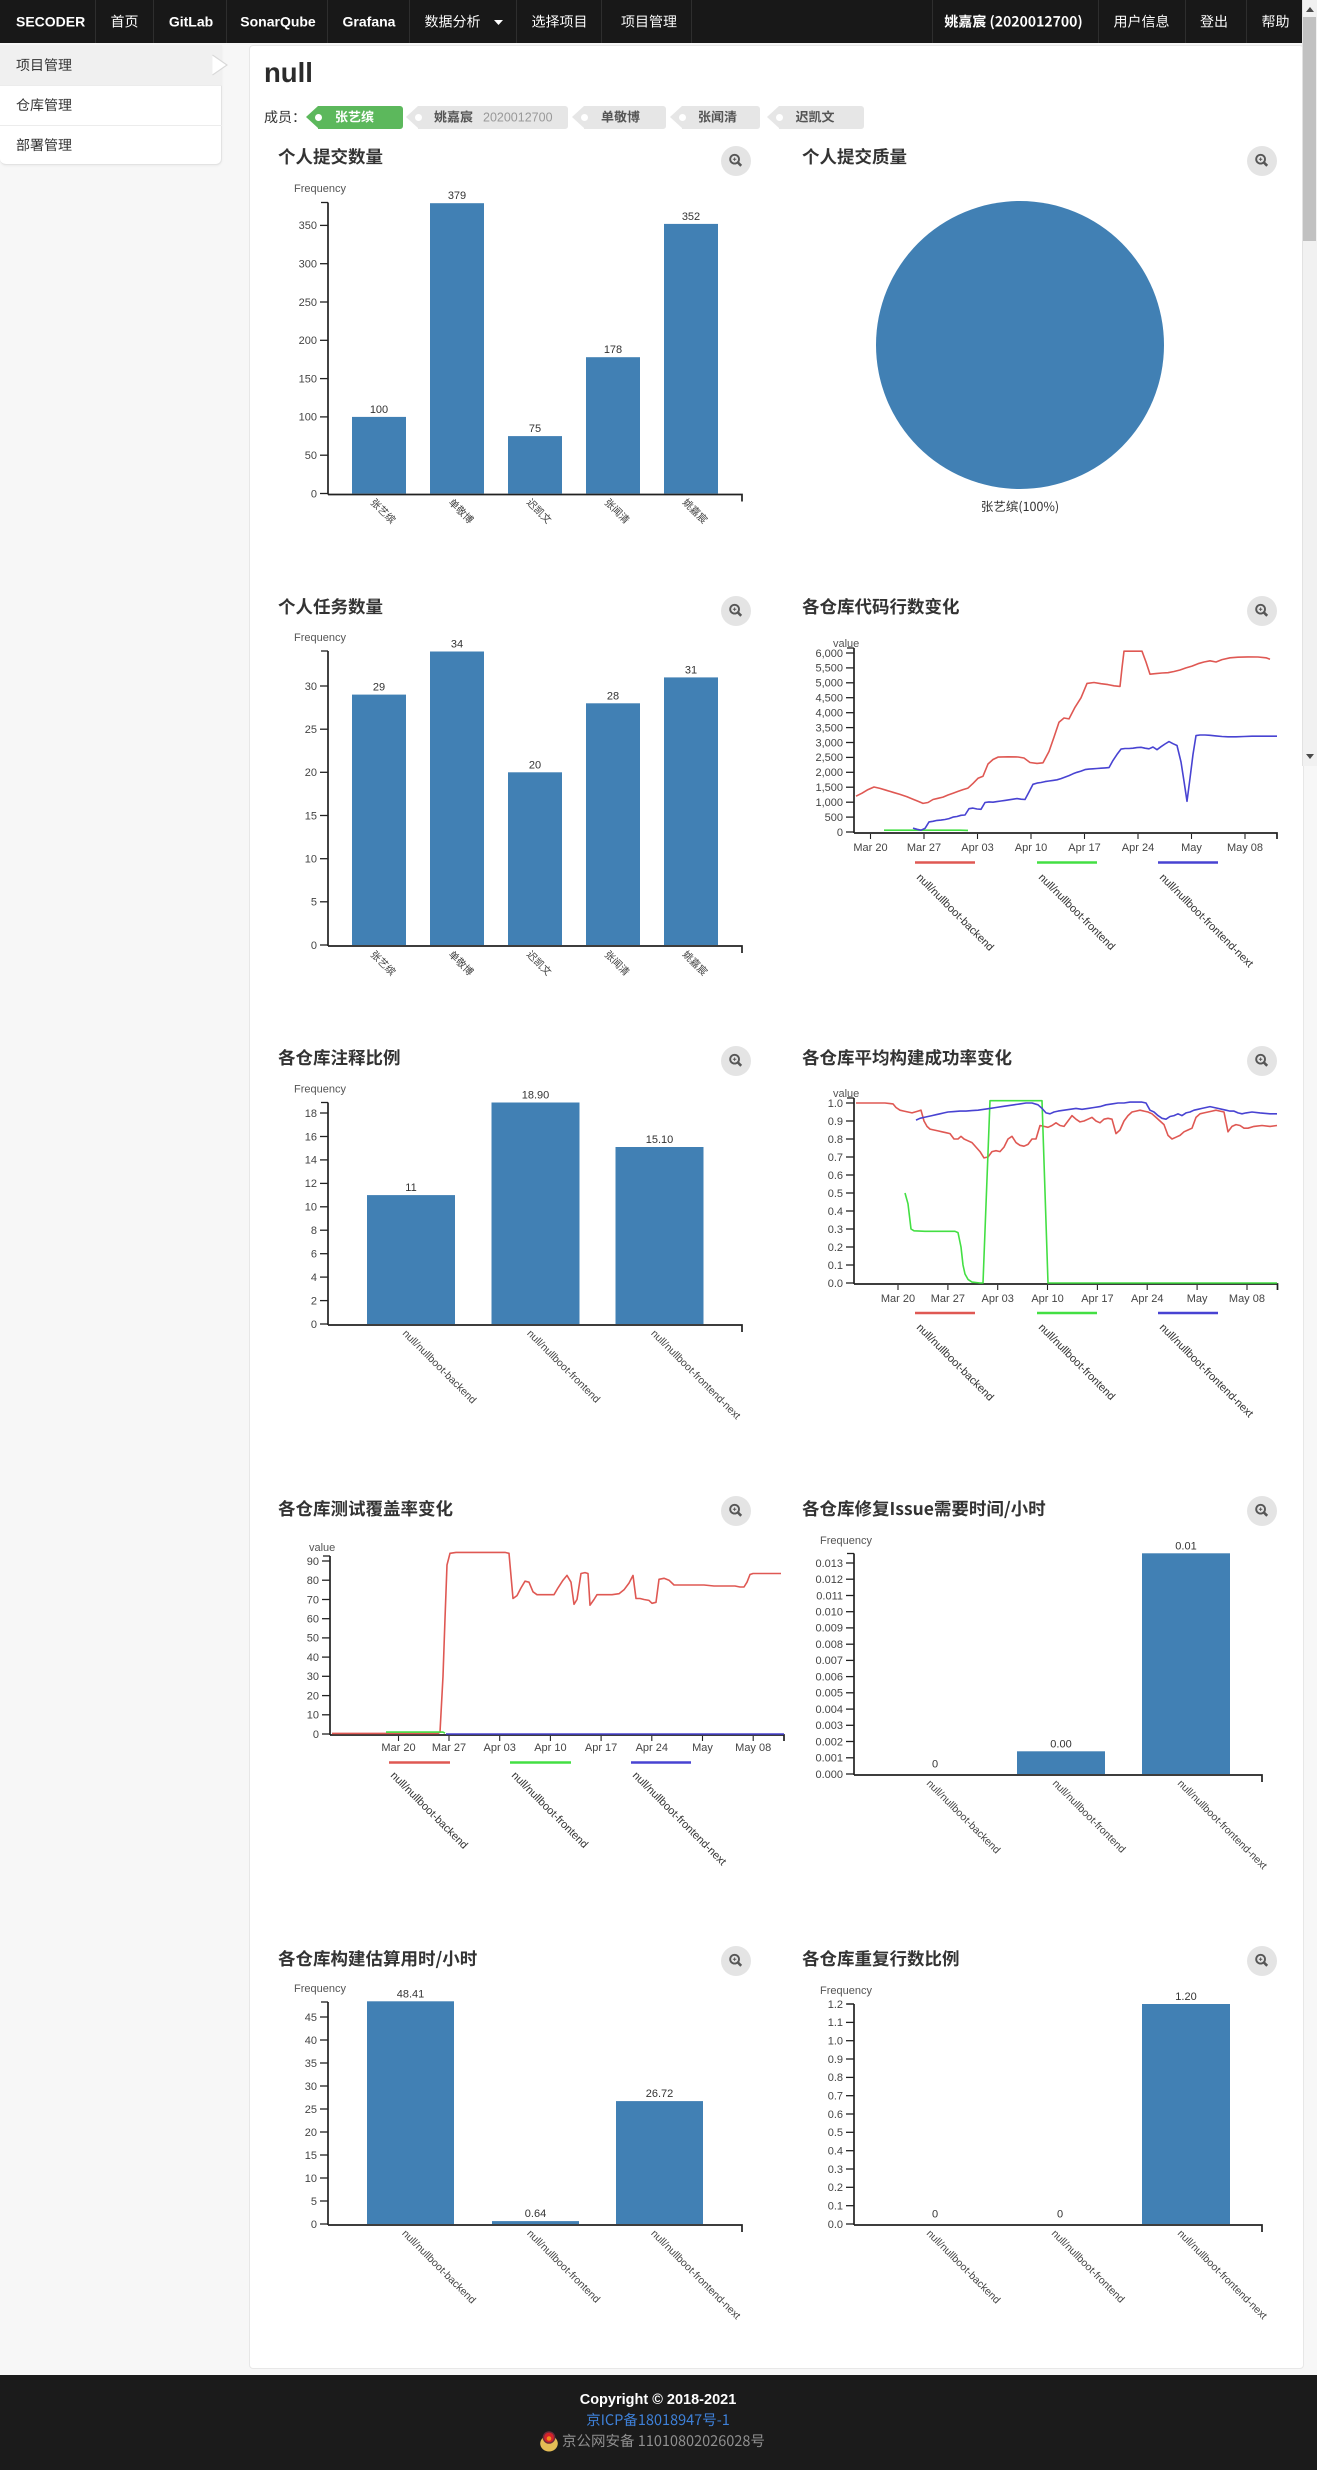 This screenshot has width=1317, height=2470. What do you see at coordinates (1031, 848) in the screenshot?
I see `svg-text: Apr 10` at bounding box center [1031, 848].